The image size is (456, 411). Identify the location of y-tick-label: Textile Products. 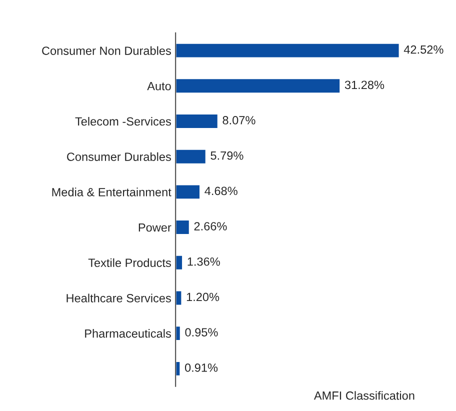
(129, 263).